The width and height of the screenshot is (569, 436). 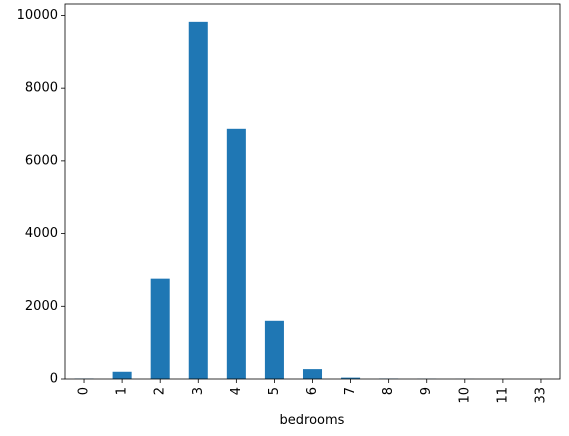 I want to click on x-tick-label-8: 8, so click(x=388, y=391).